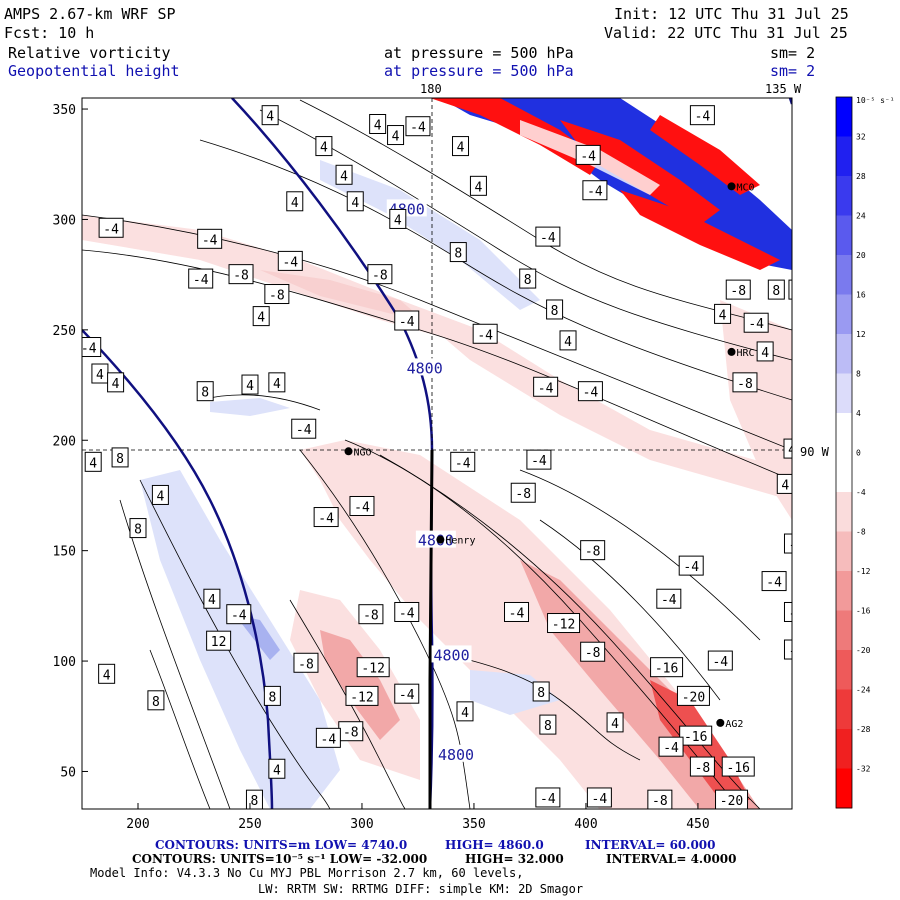 This screenshot has width=900, height=900. What do you see at coordinates (814, 452) in the screenshot?
I see `right-latitude-label: 90 W` at bounding box center [814, 452].